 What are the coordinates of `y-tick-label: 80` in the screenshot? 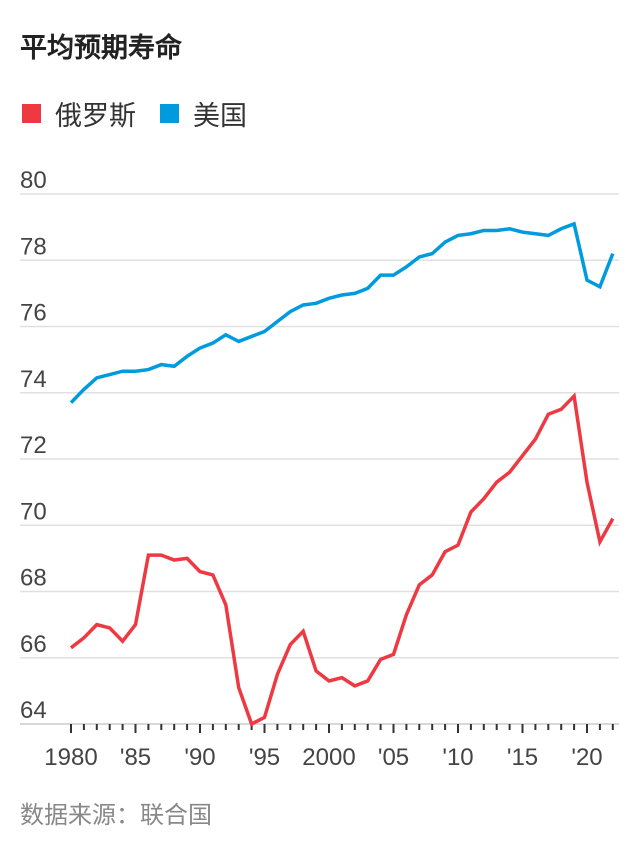 It's located at (33, 180).